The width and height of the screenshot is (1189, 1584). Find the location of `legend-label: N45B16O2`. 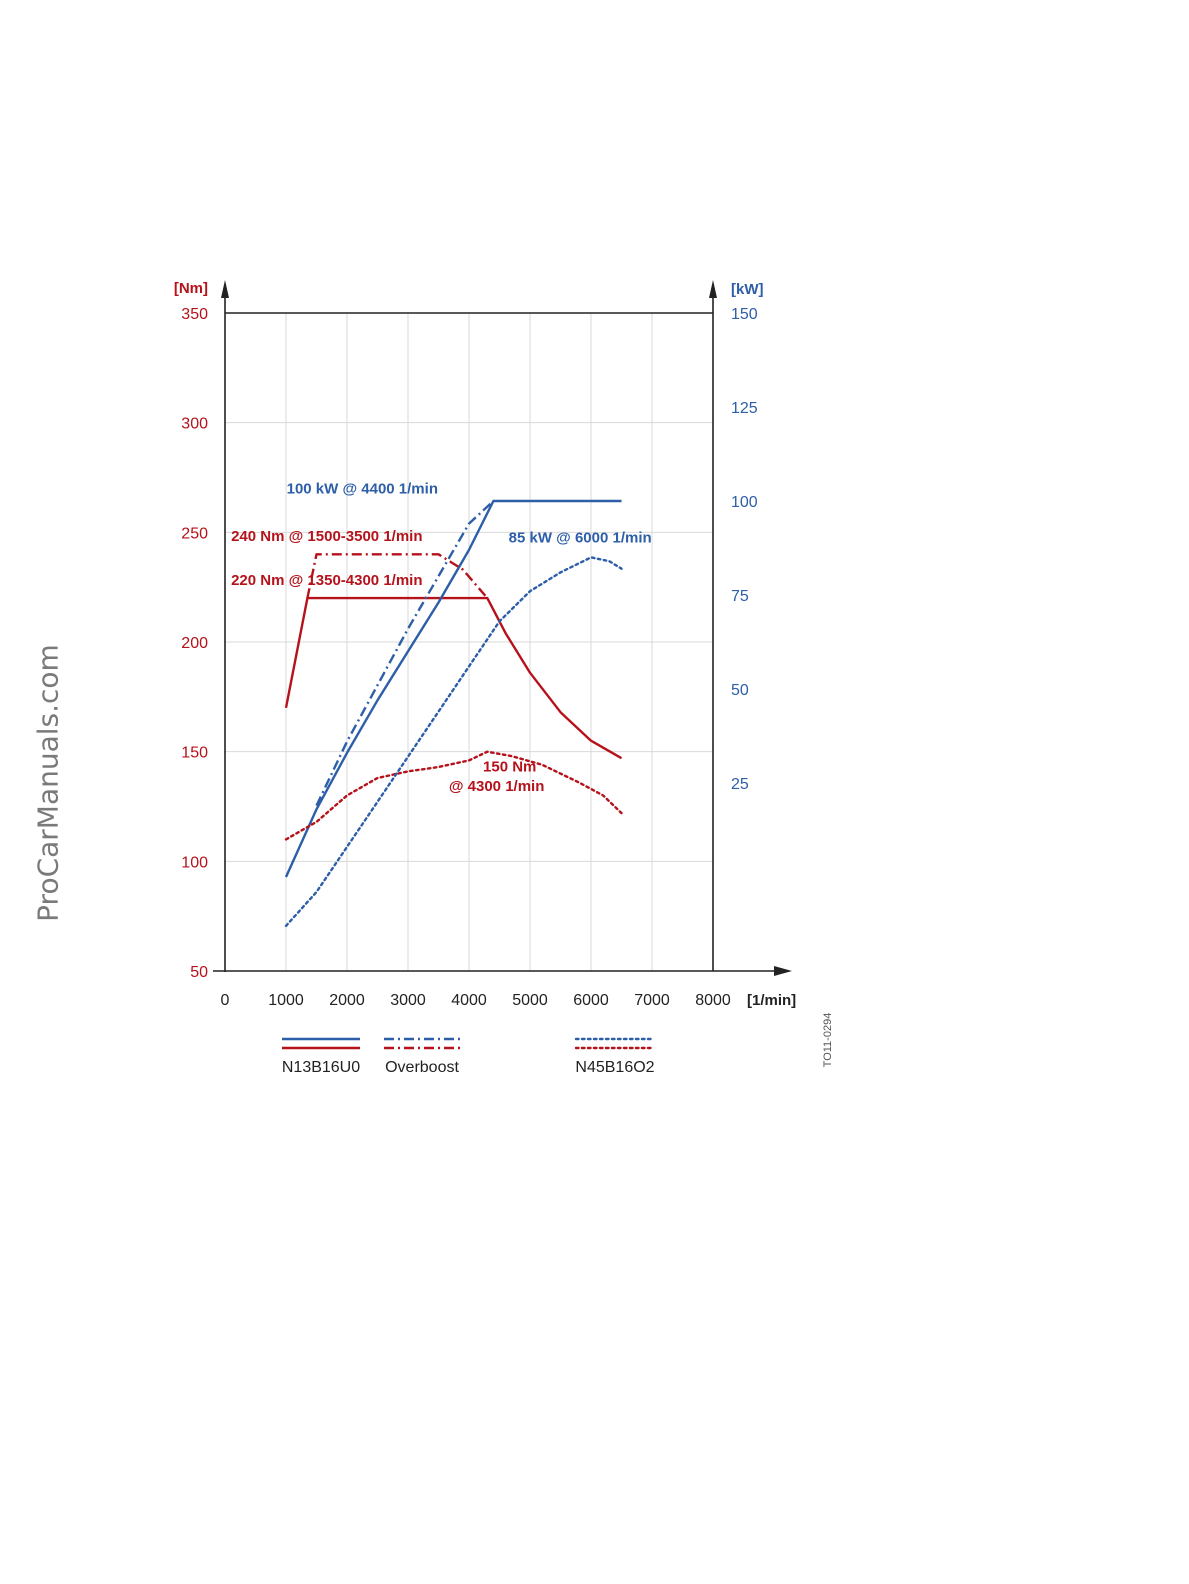

legend-label: N45B16O2 is located at coordinates (614, 1067).